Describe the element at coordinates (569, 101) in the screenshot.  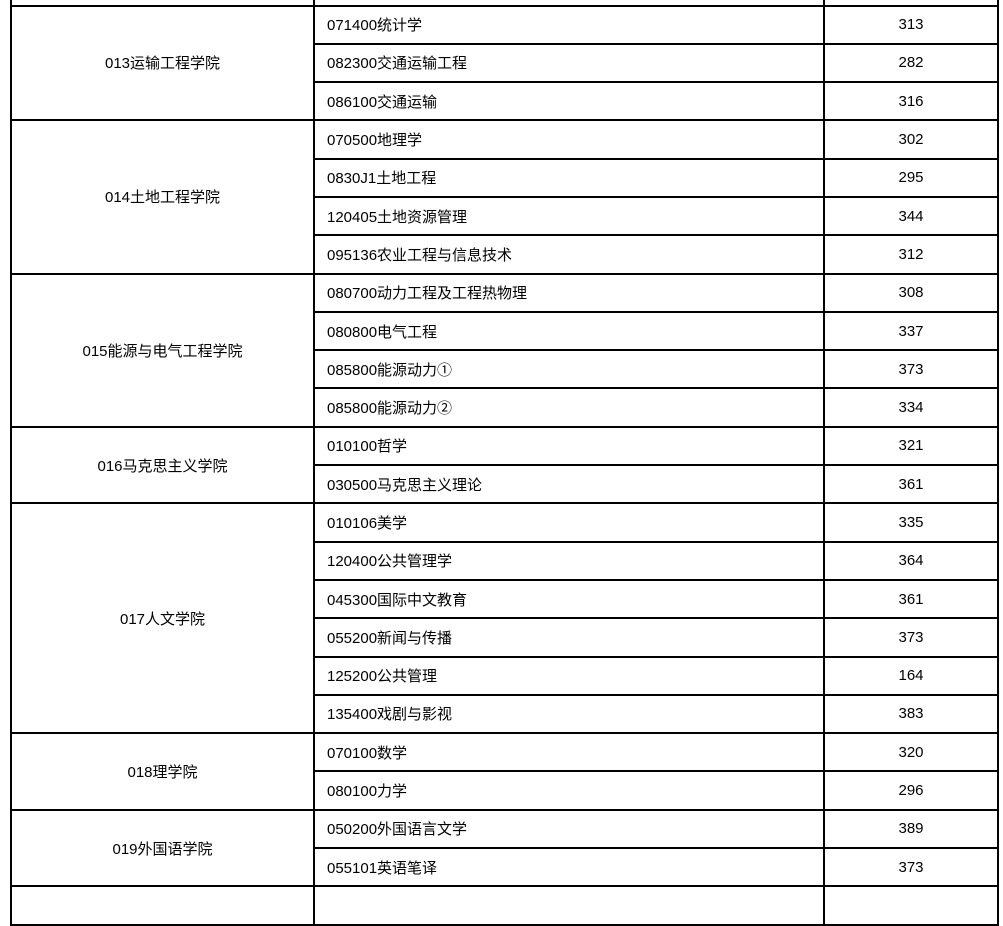
I see `major-cell: 086100交通运输` at that location.